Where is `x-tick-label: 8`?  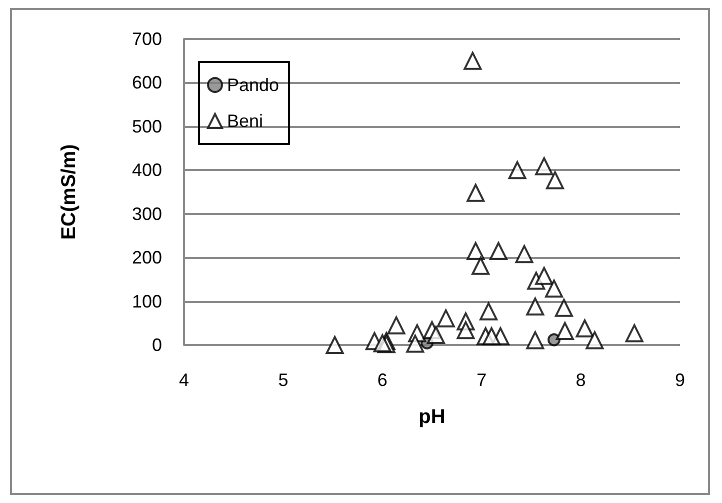 x-tick-label: 8 is located at coordinates (581, 380).